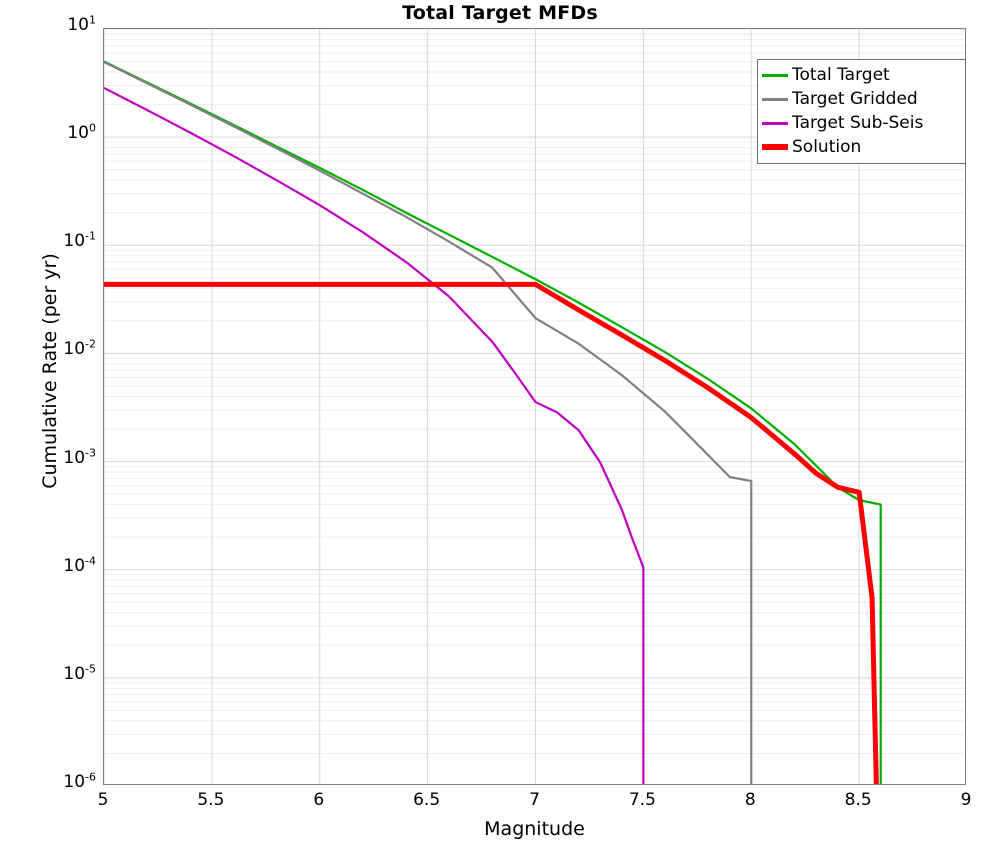  I want to click on x-tick-label: 5, so click(103, 800).